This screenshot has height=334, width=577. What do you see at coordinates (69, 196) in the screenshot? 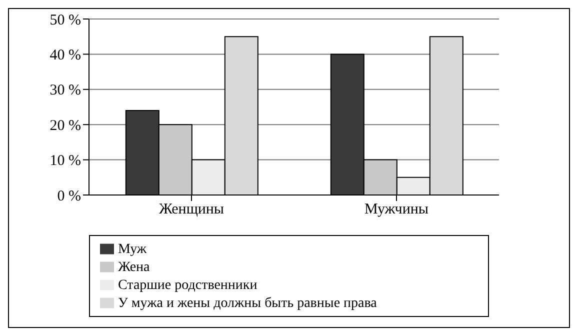
I see `y-tick-label: 0 %` at bounding box center [69, 196].